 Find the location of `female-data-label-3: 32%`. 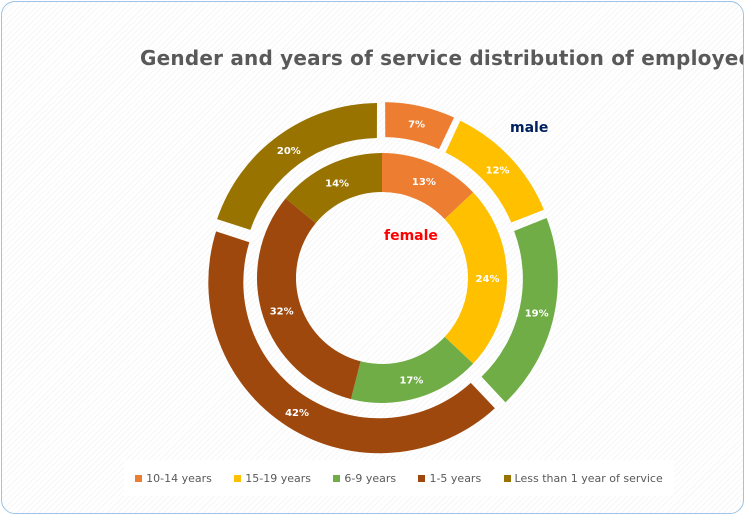

female-data-label-3: 32% is located at coordinates (282, 312).